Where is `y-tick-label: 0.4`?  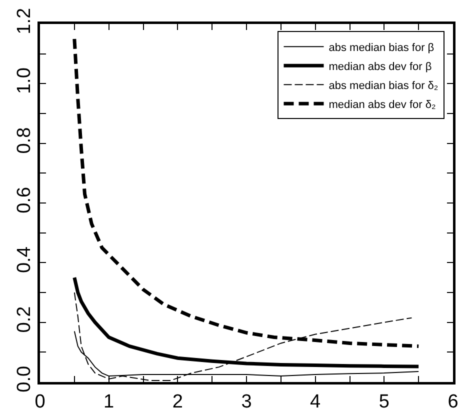 y-tick-label: 0.4 is located at coordinates (24, 260).